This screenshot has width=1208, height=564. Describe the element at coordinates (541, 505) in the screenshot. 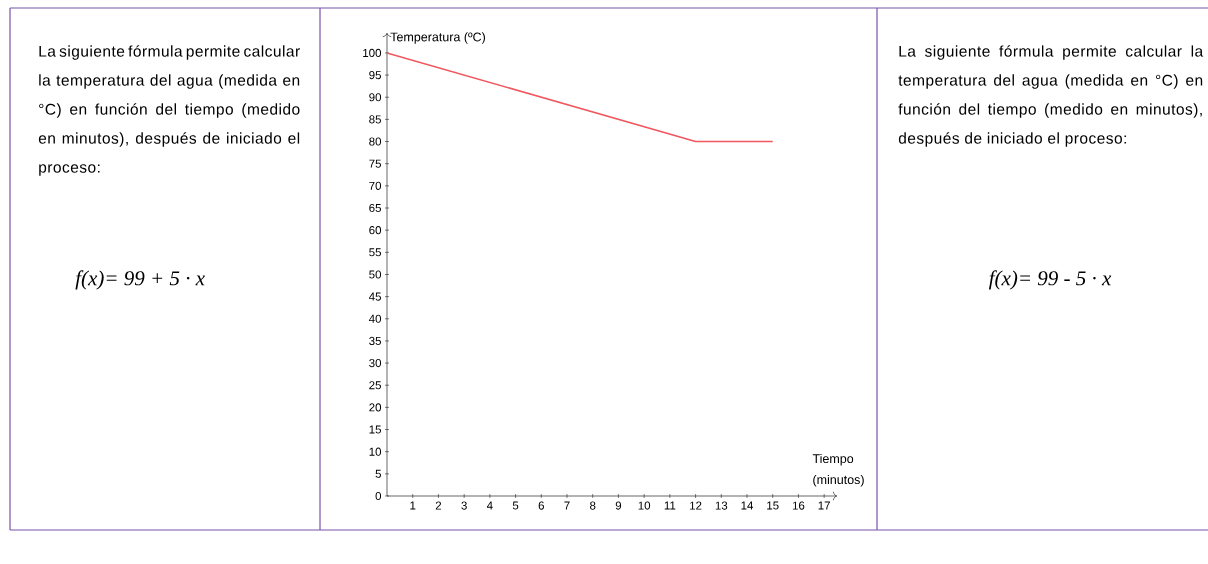

I see `x-tick-label: 6` at that location.